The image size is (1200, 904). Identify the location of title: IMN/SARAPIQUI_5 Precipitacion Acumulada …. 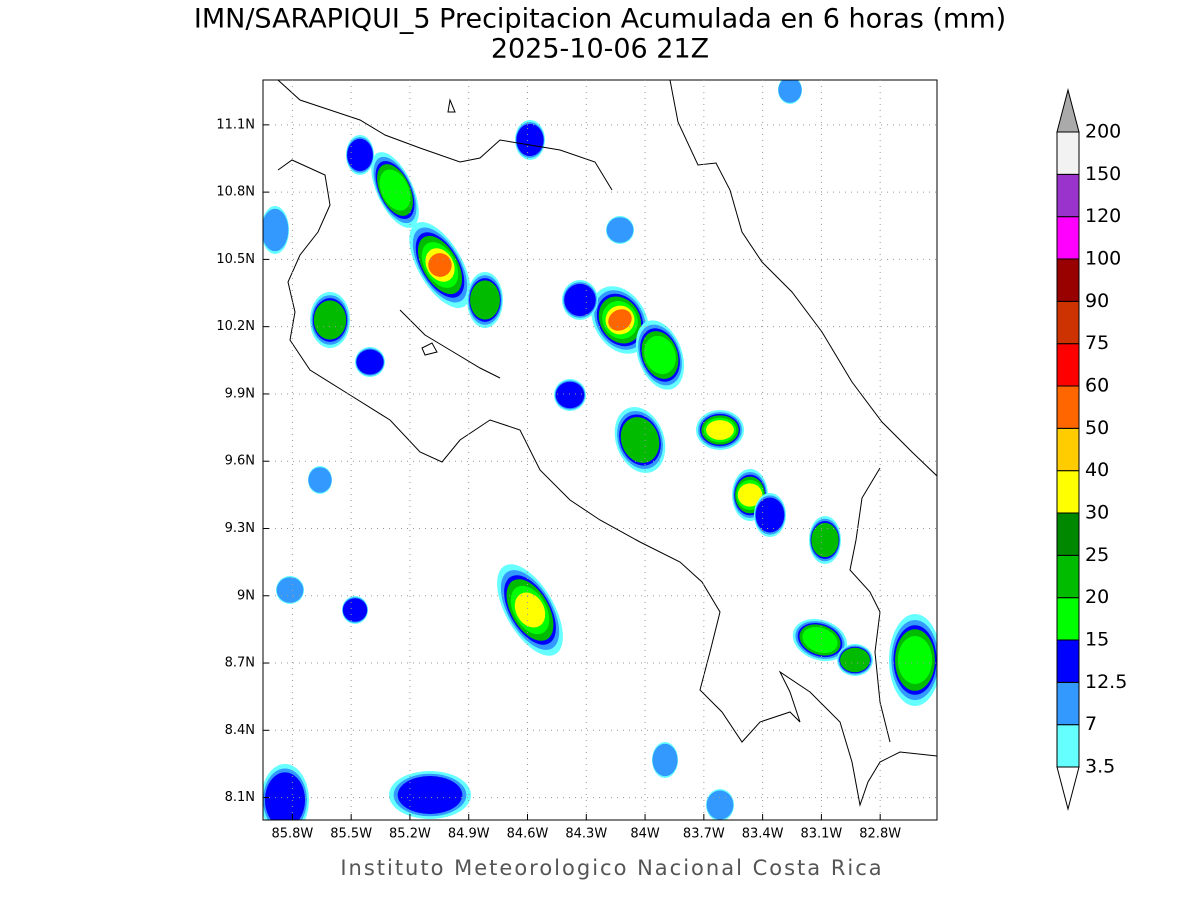
(600, 19).